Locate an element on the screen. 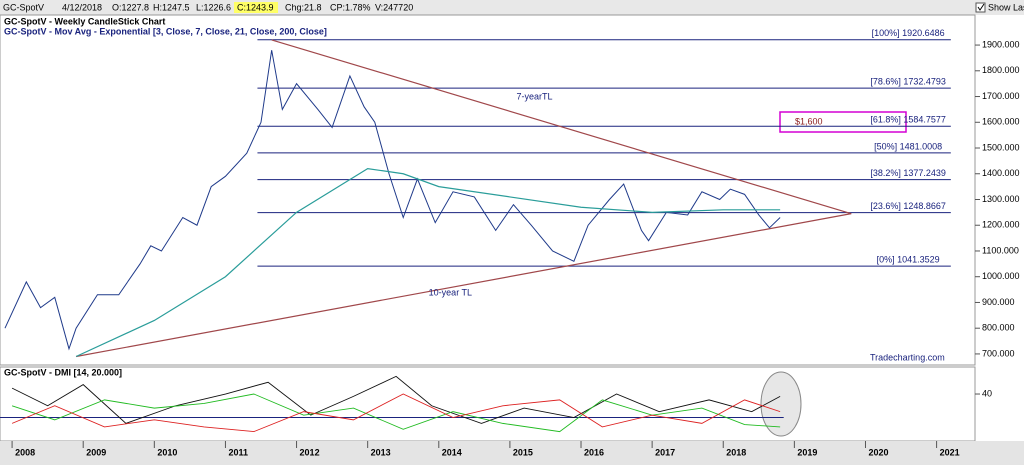  x-tick-label: 2010 is located at coordinates (167, 452).